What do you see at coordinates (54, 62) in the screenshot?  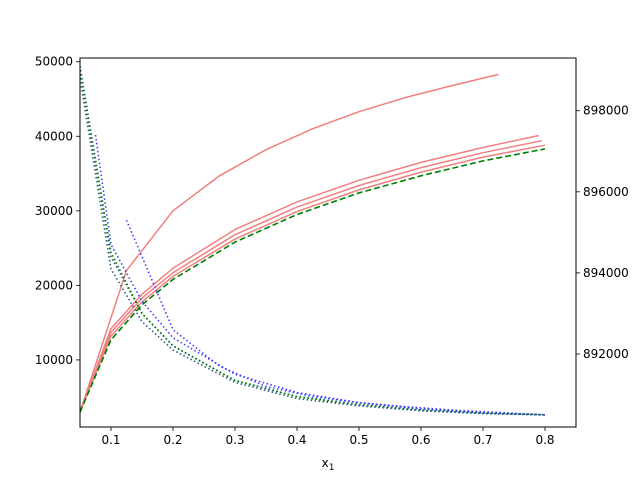 I see `y-left-tick-label: 50000` at bounding box center [54, 62].